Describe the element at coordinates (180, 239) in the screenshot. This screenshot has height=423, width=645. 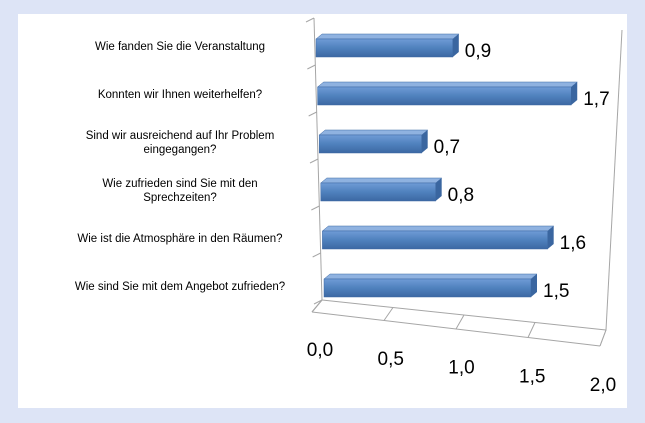
I see `category-label: Wie ist die Atmosphäre in den Räumen?` at that location.